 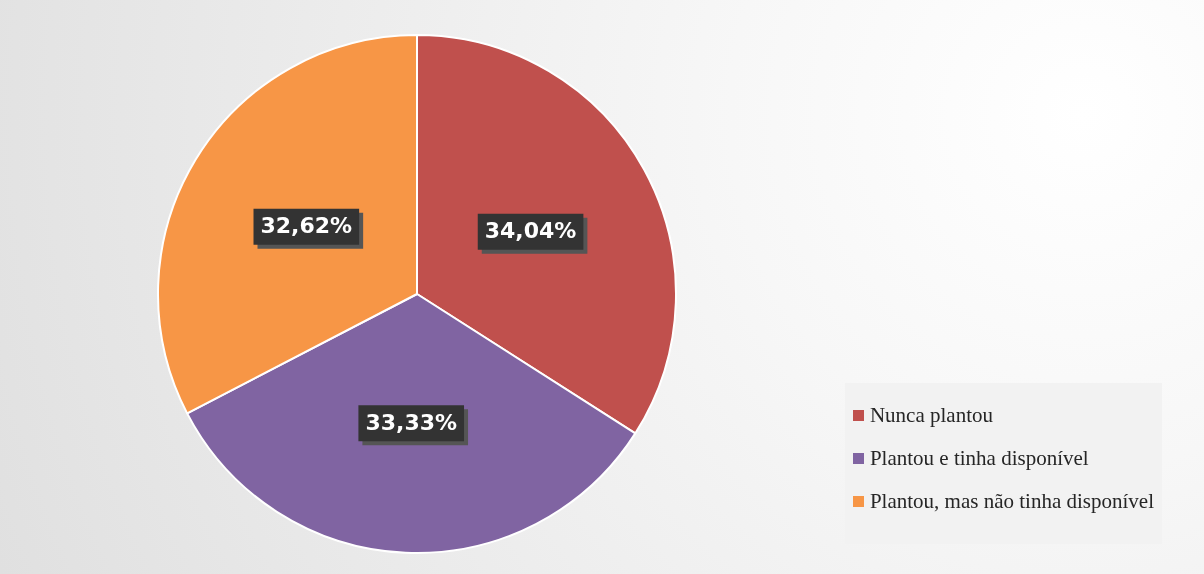 What do you see at coordinates (1011, 501) in the screenshot?
I see `legend-label: Plantou, mas não tinha disponível` at bounding box center [1011, 501].